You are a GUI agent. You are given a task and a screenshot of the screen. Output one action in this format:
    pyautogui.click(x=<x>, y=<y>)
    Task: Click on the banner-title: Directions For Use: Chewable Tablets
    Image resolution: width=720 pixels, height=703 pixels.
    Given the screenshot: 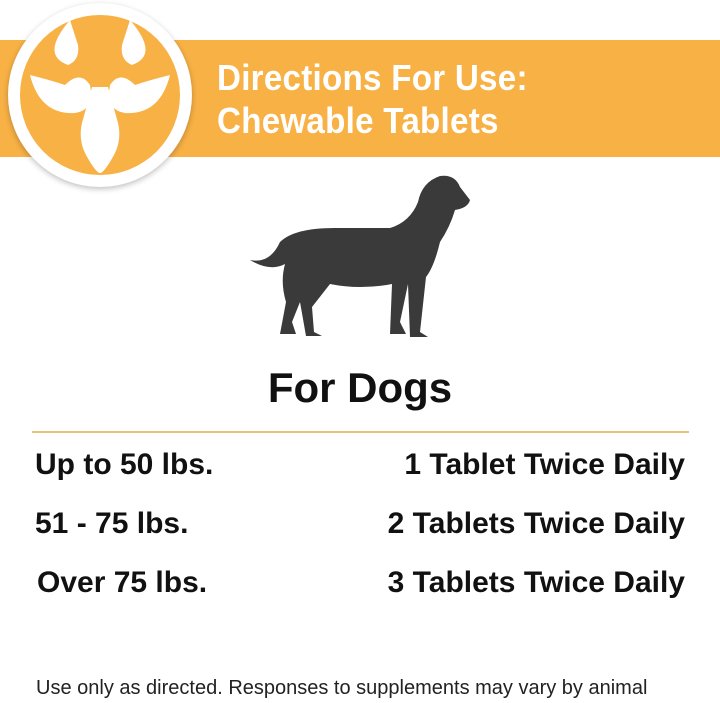 What is the action you would take?
    pyautogui.click(x=372, y=99)
    